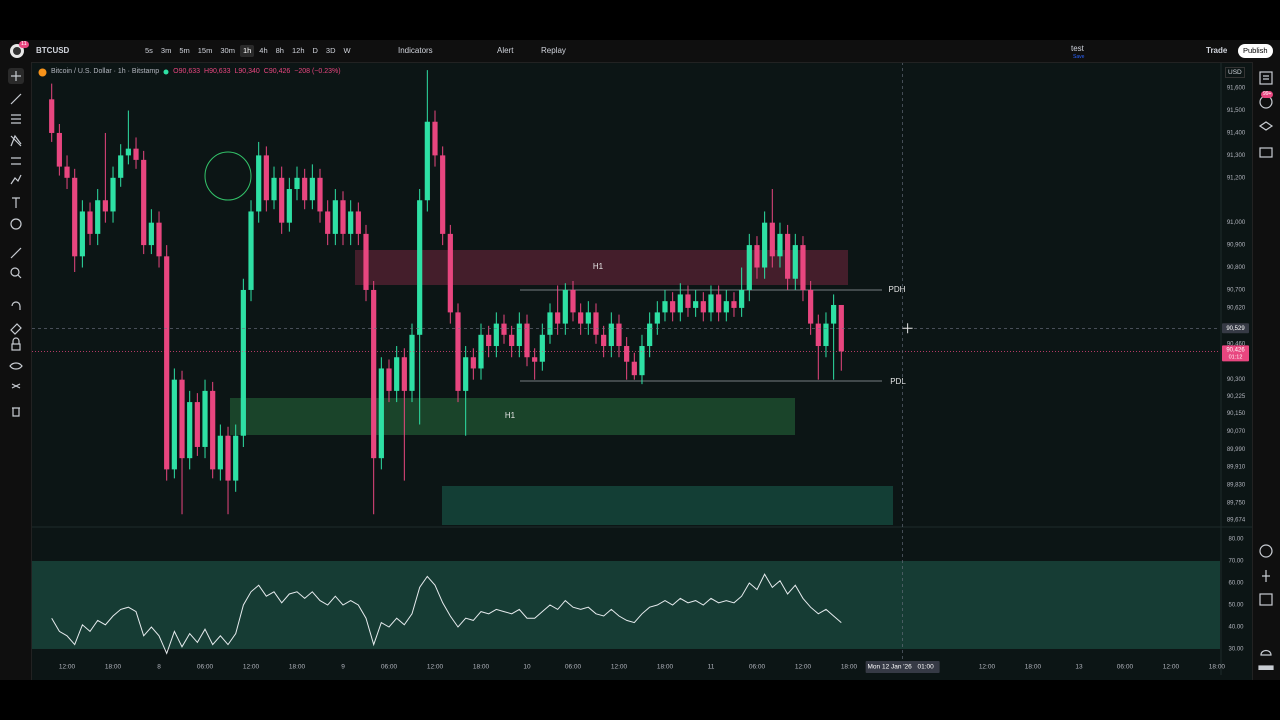  I want to click on interval-button: 12h, so click(298, 50).